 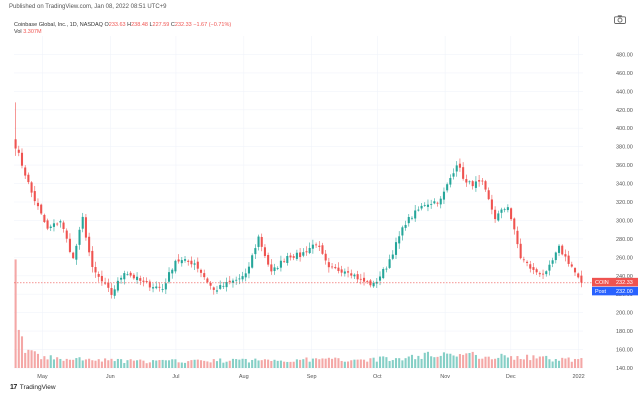 What do you see at coordinates (615, 291) in the screenshot?
I see `post-price-label: Post 232.00` at bounding box center [615, 291].